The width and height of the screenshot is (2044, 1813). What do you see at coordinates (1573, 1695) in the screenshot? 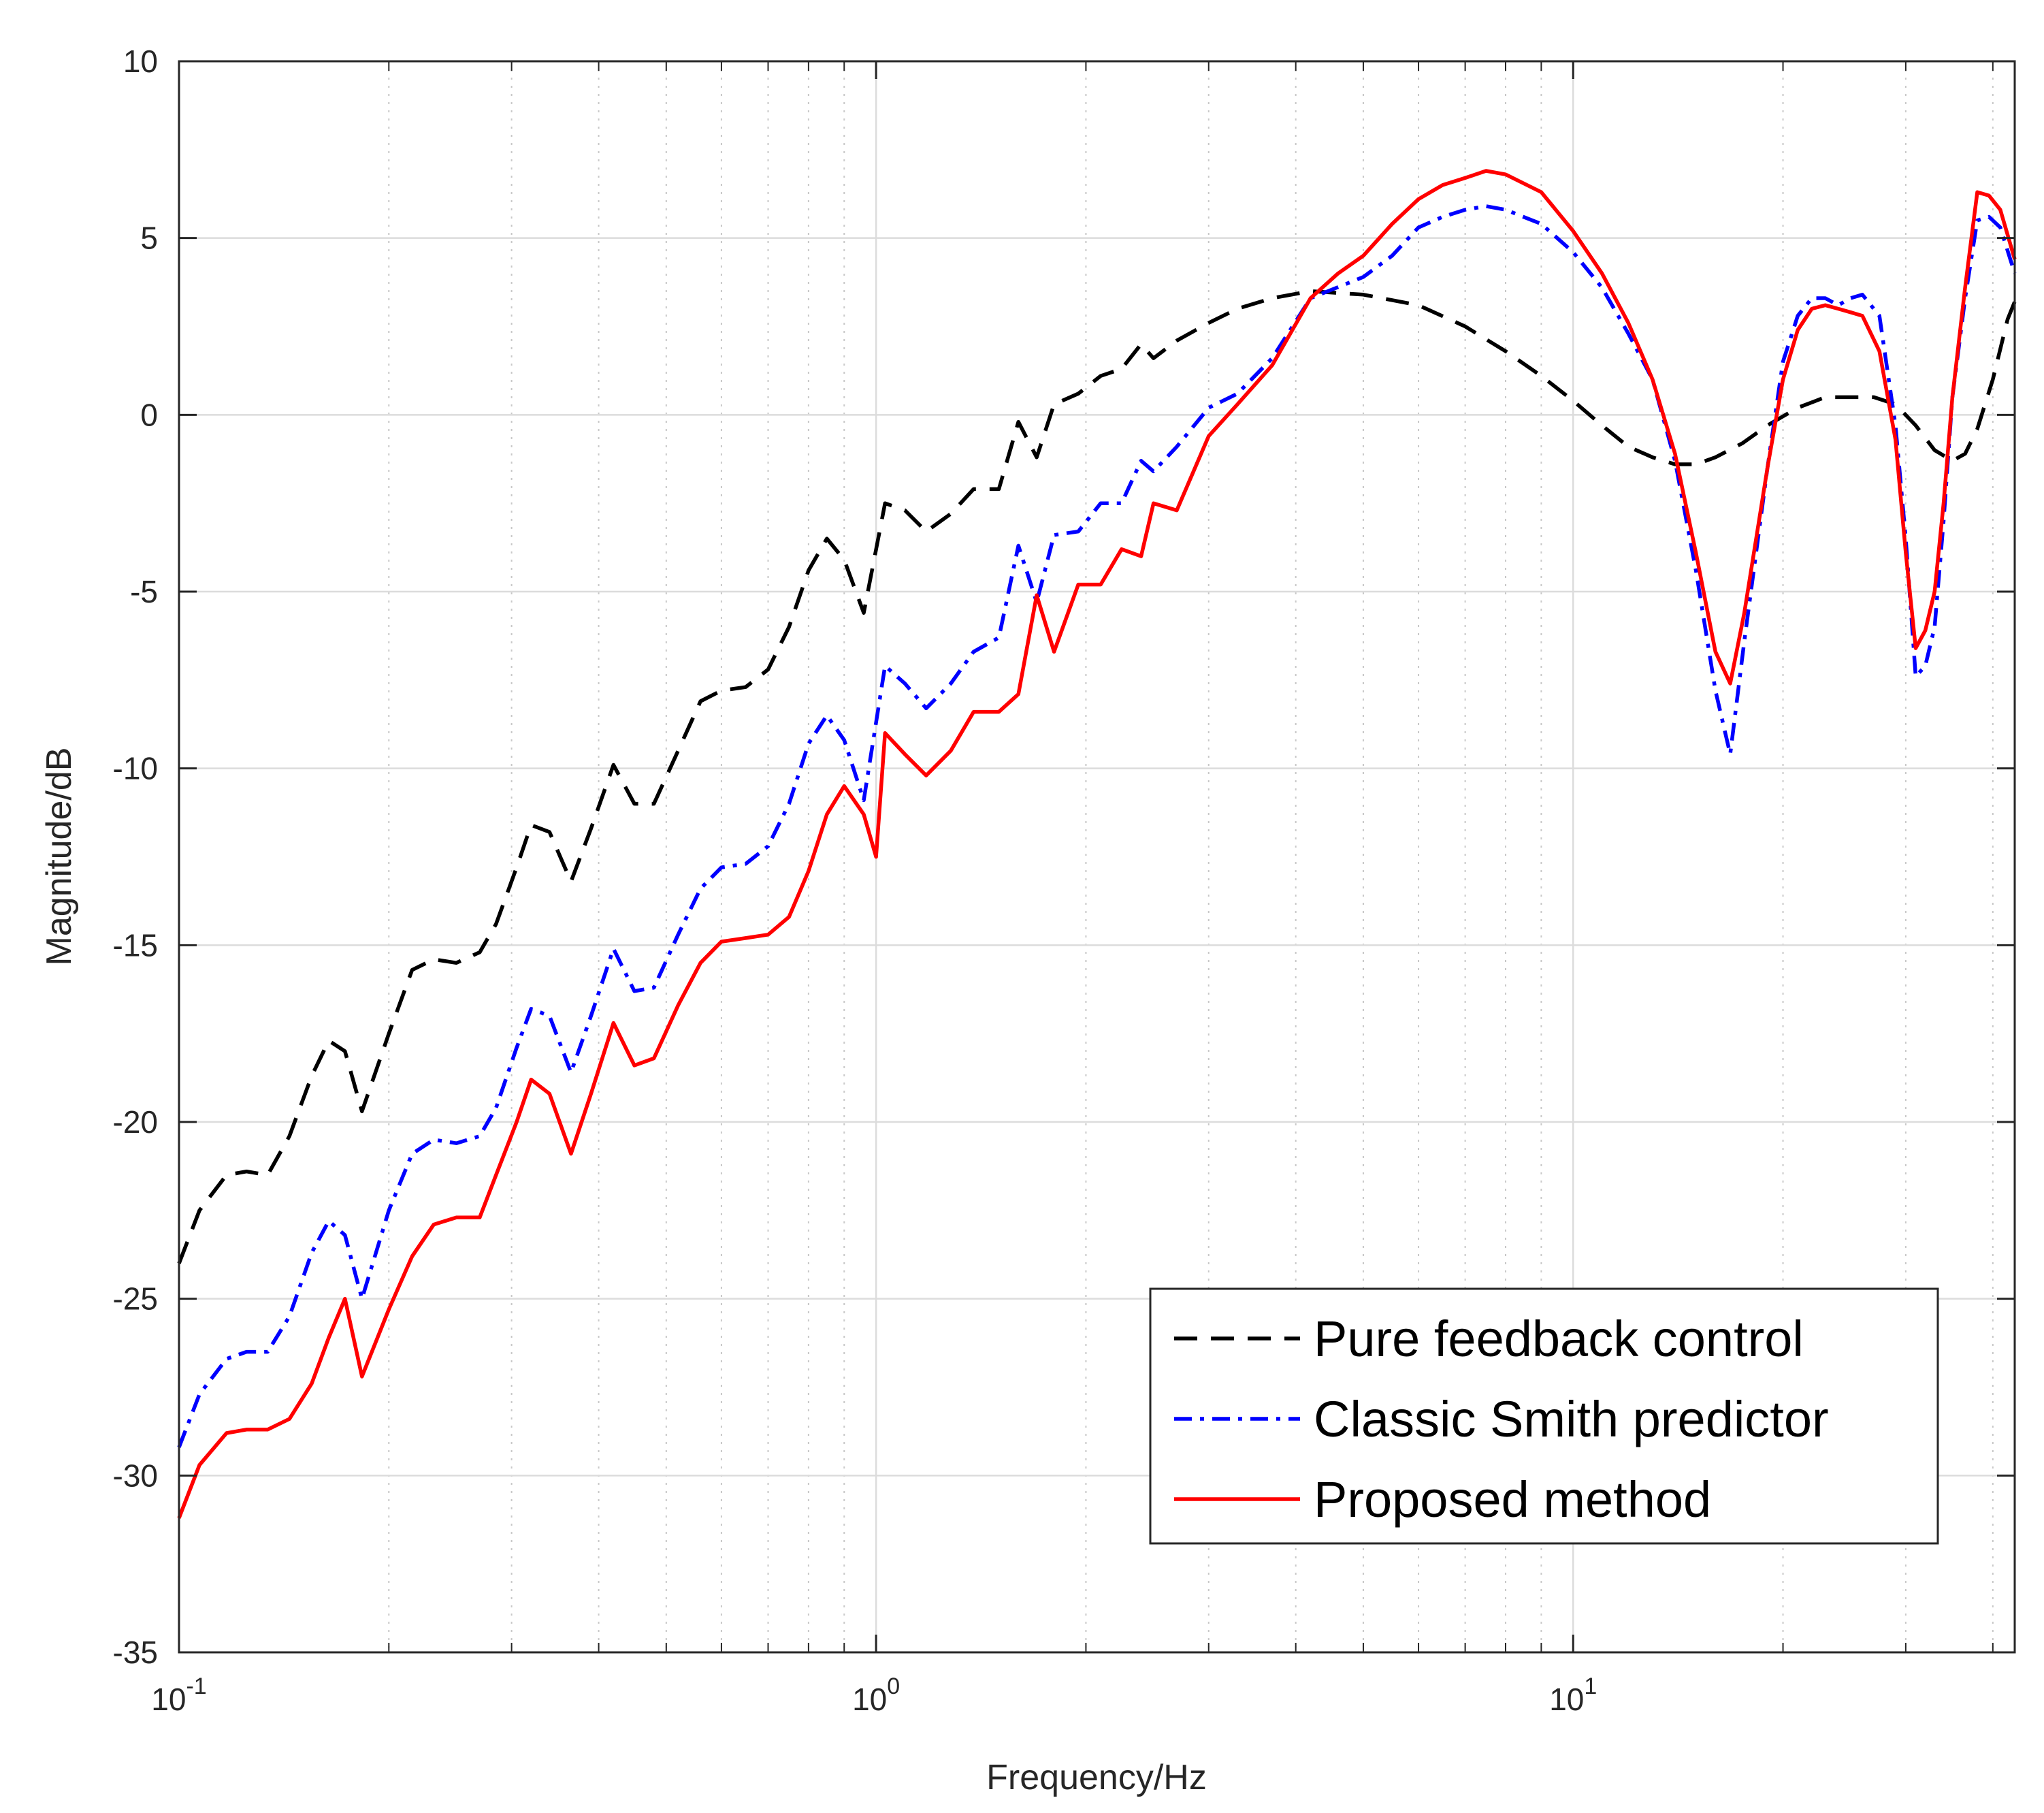
I see `x-tick-label: 10¹` at bounding box center [1573, 1695].